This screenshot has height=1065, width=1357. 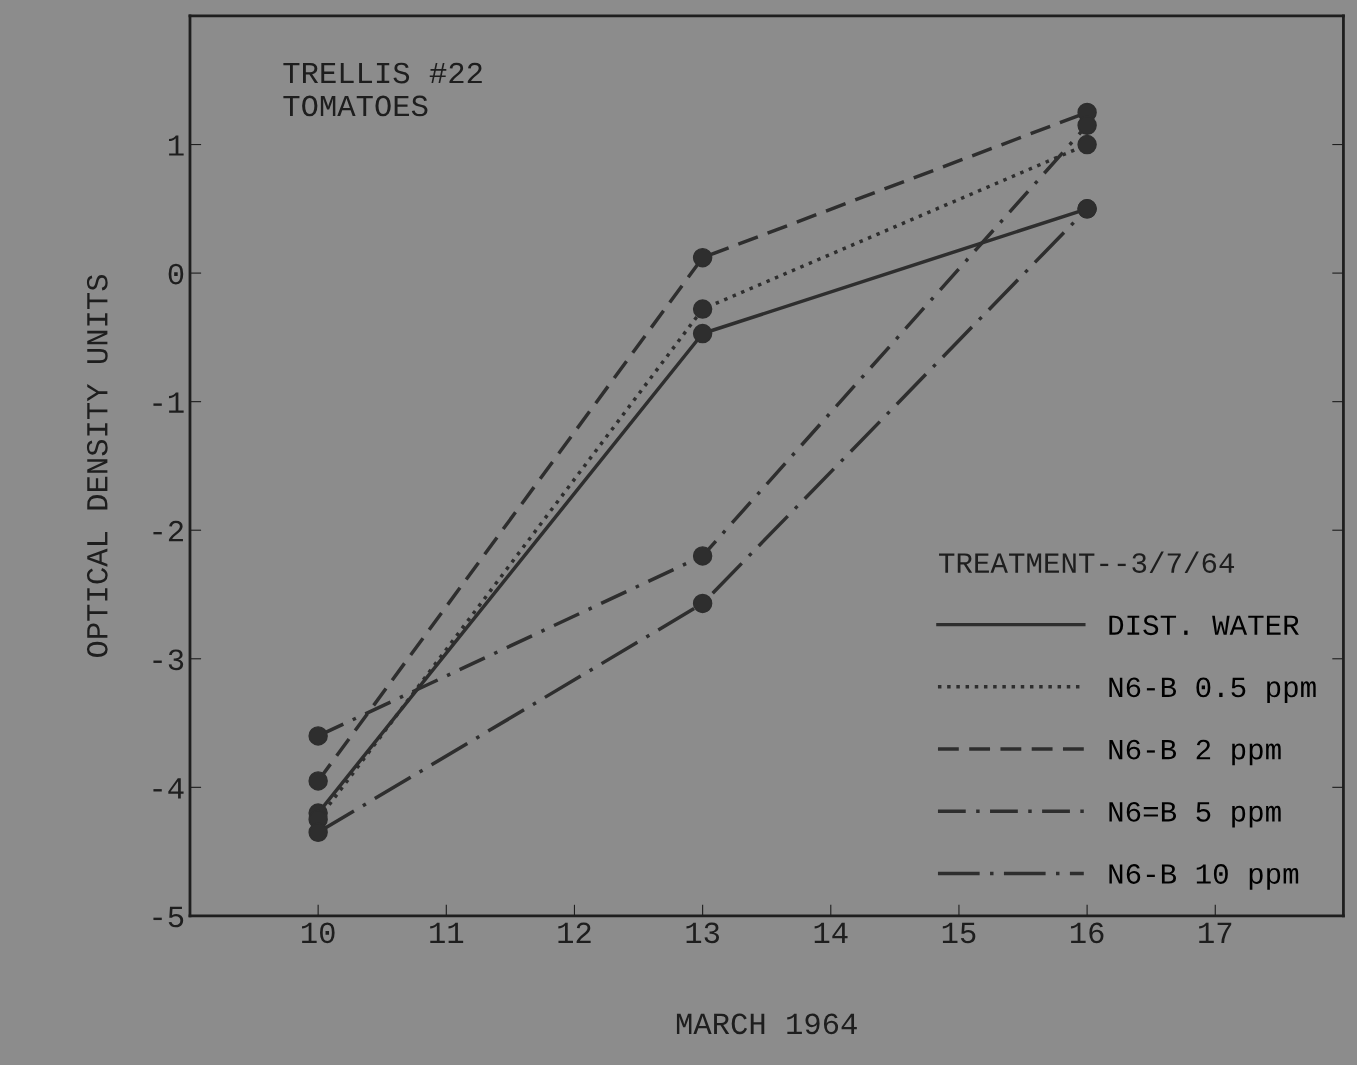 I want to click on x-tick-label: 14, so click(x=831, y=932).